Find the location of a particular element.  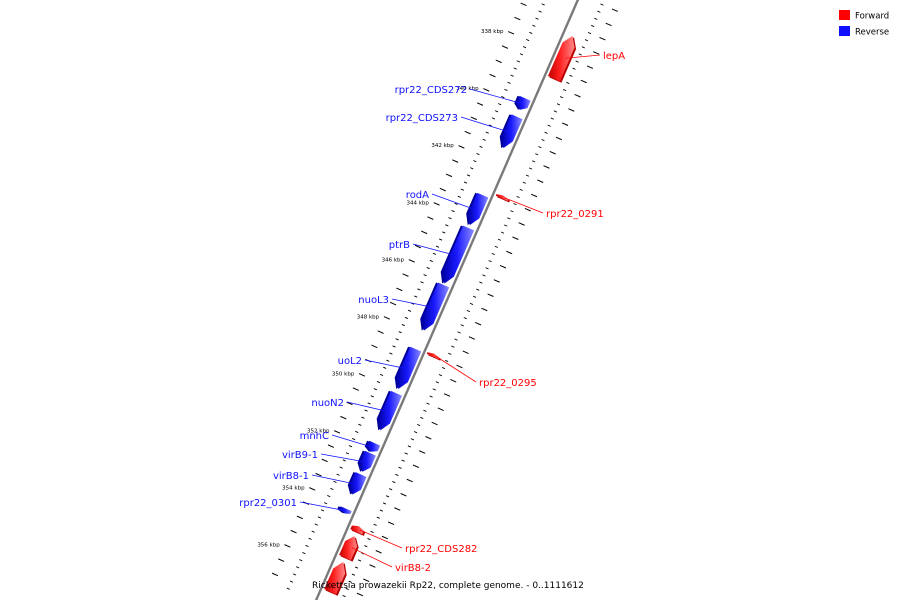

gene-rpr22-cds273 is located at coordinates (511, 131).